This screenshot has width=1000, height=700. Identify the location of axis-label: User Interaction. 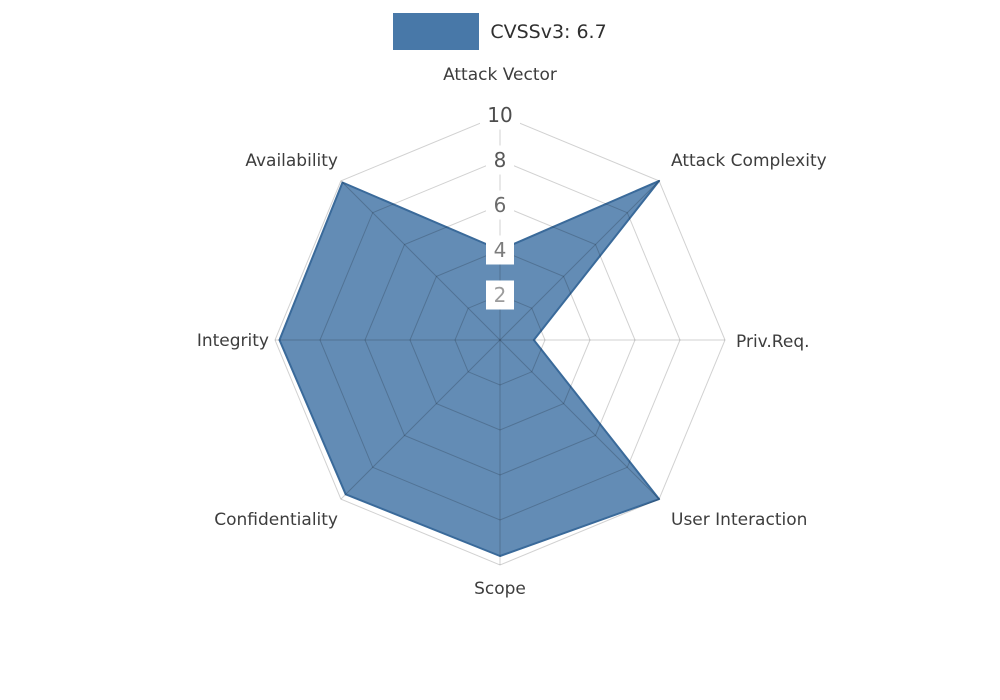
(739, 520).